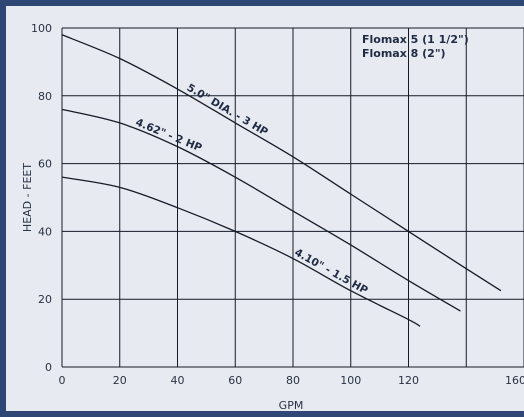  I want to click on y-tick-label: 40, so click(45, 231).